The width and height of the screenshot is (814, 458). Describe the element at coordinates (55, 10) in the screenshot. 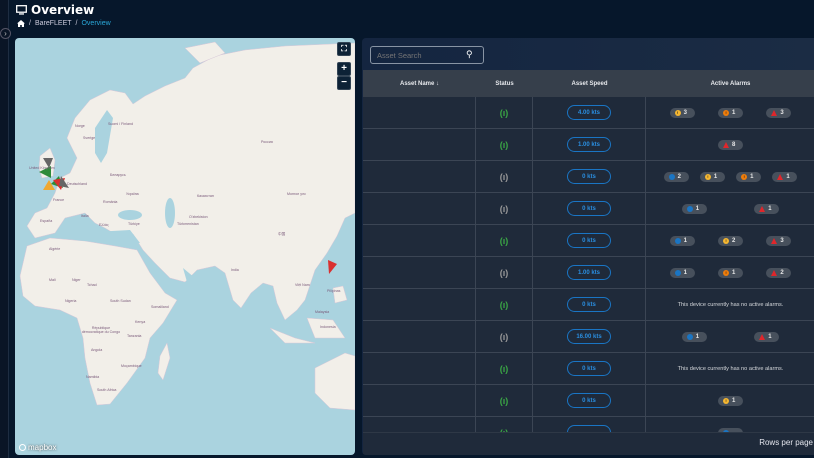

I see `page-title: Overview` at that location.